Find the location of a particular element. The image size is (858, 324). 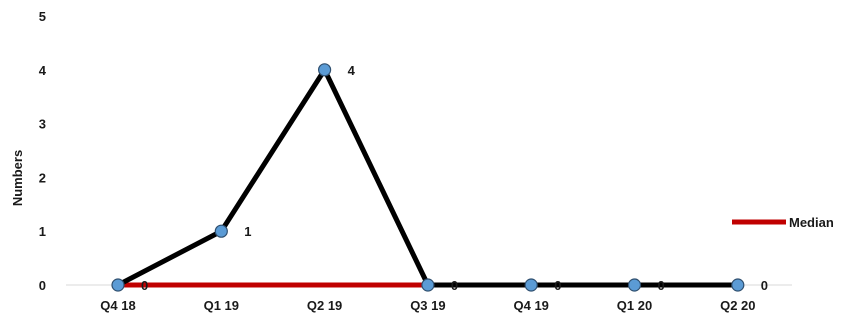

y-tick-label: 2 is located at coordinates (42, 177).